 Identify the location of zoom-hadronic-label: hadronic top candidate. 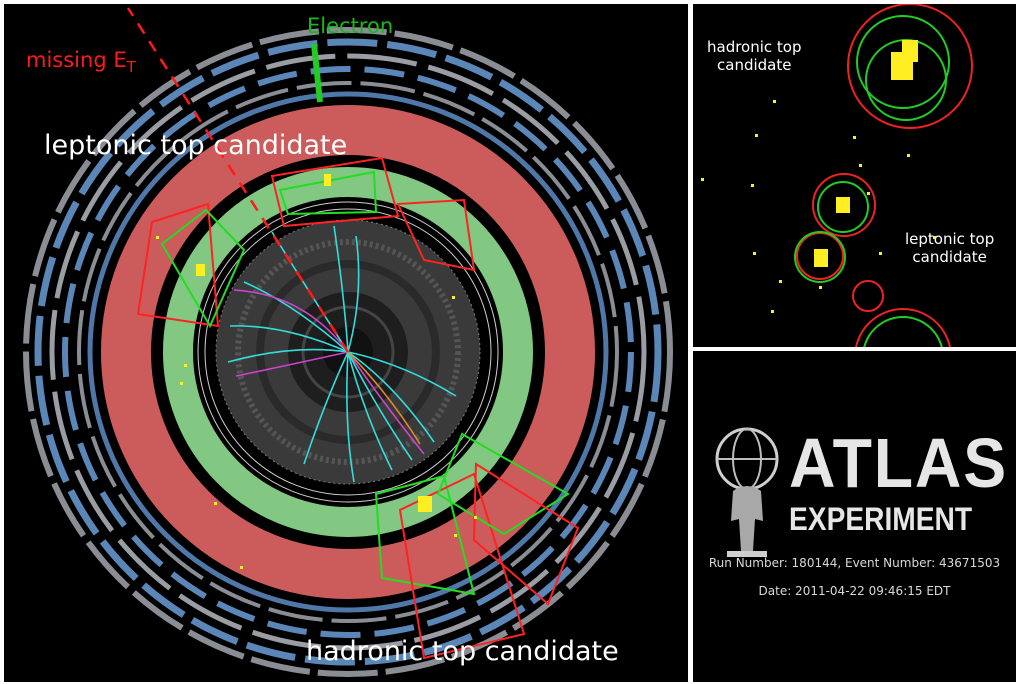
(754, 56).